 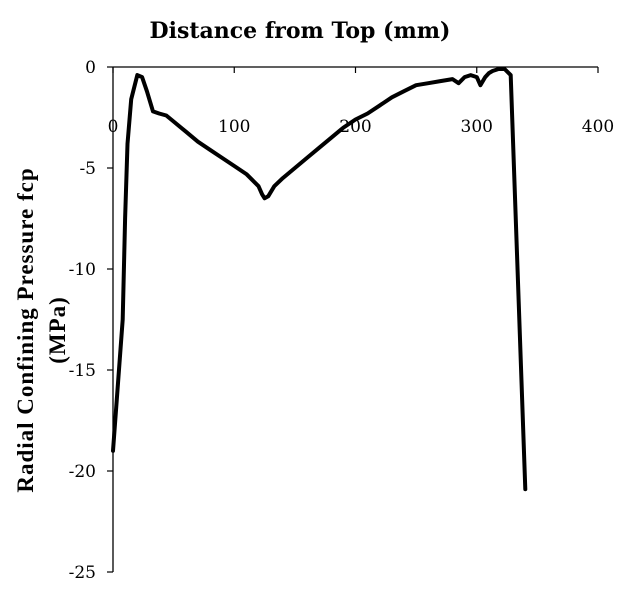 What do you see at coordinates (234, 127) in the screenshot?
I see `x-tick-label: 100` at bounding box center [234, 127].